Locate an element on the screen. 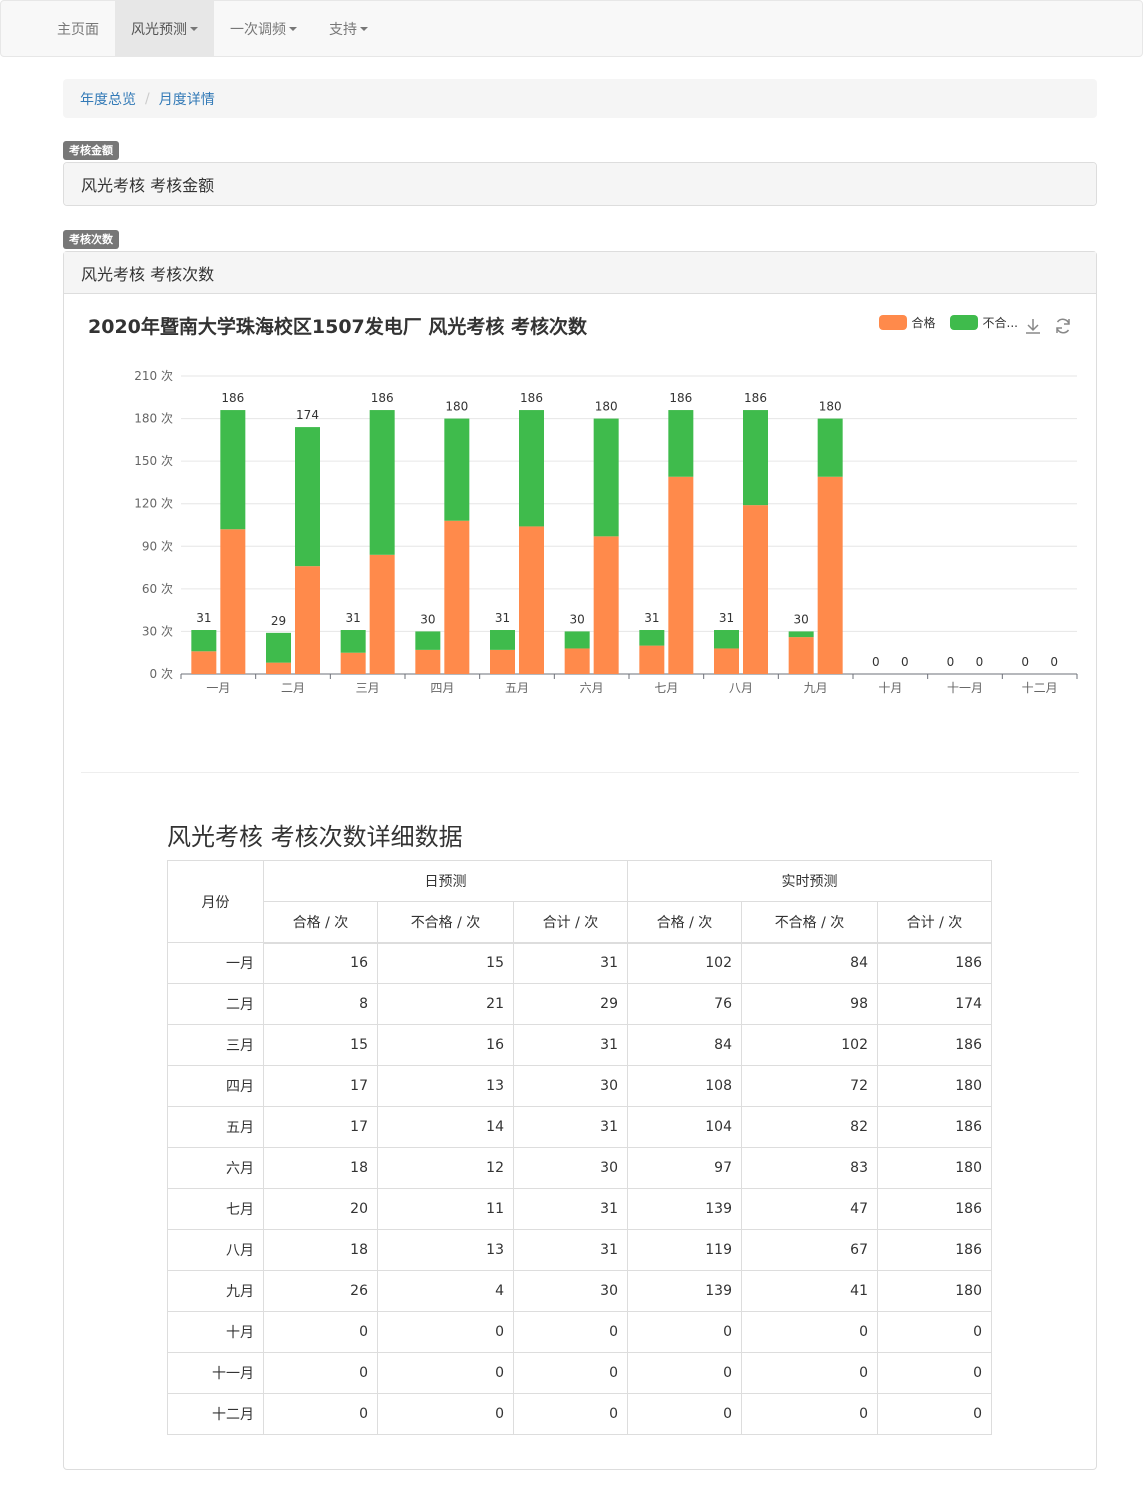  legend-item-pass: 合格 is located at coordinates (907, 322).